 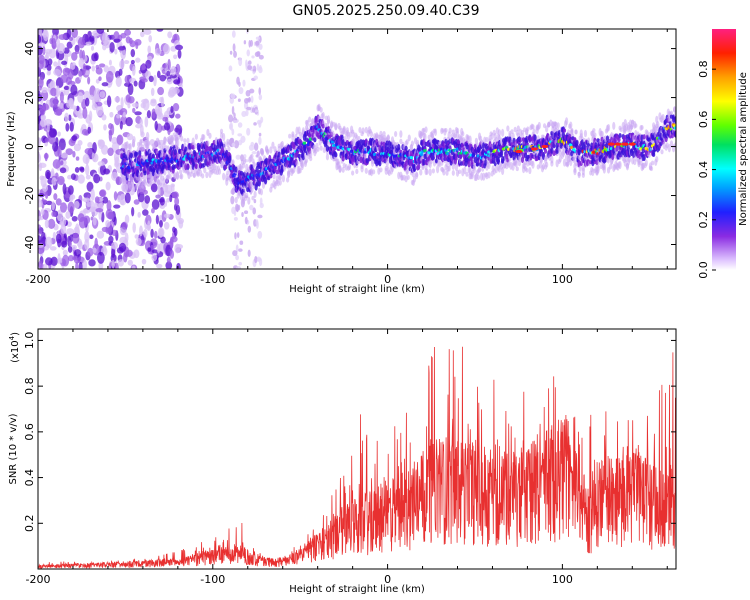 What do you see at coordinates (357, 289) in the screenshot?
I see `spectrogram-x-label: Height of straight line (km)` at bounding box center [357, 289].